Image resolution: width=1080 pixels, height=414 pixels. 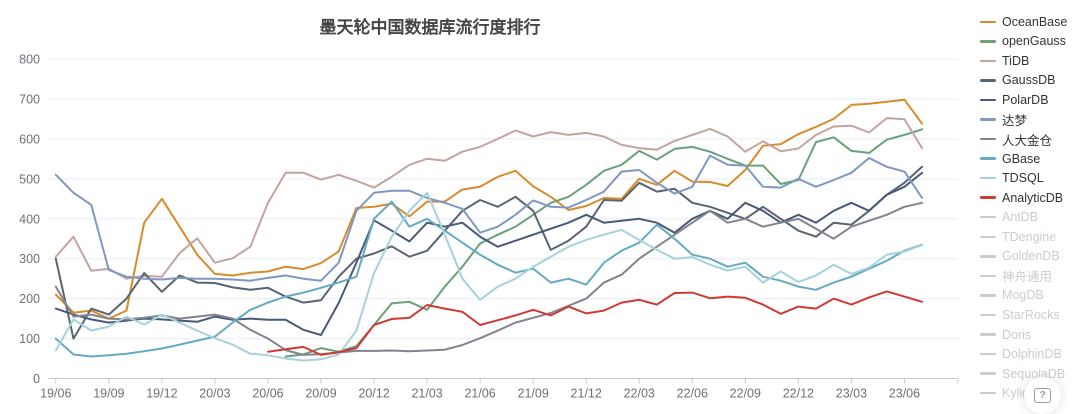 What do you see at coordinates (161, 394) in the screenshot?
I see `x-axis-label-19/12: 19/12` at bounding box center [161, 394].